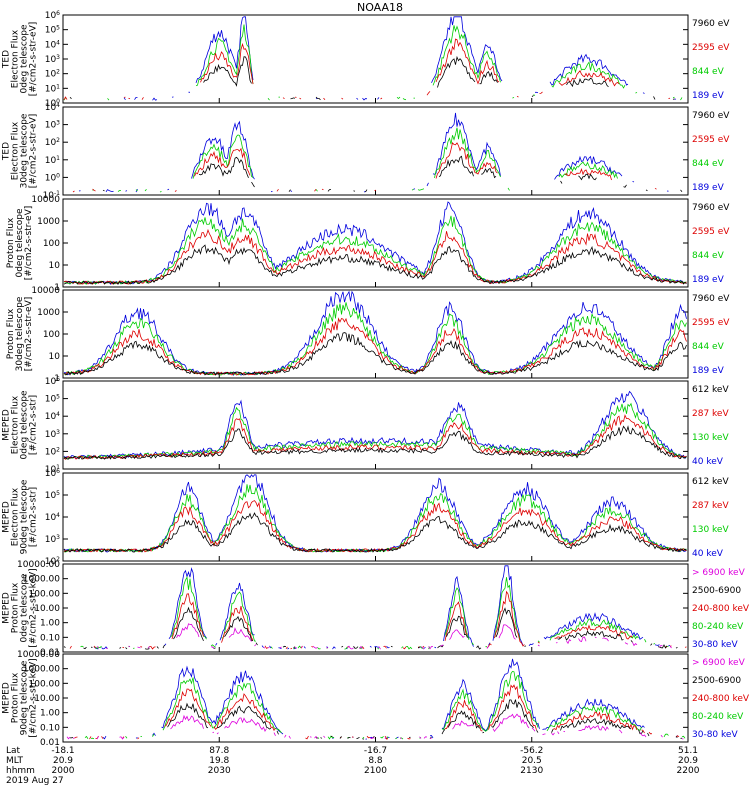 Image resolution: width=750 pixels, height=800 pixels. Describe the element at coordinates (715, 735) in the screenshot. I see `legend-item: 30-80 keV` at that location.